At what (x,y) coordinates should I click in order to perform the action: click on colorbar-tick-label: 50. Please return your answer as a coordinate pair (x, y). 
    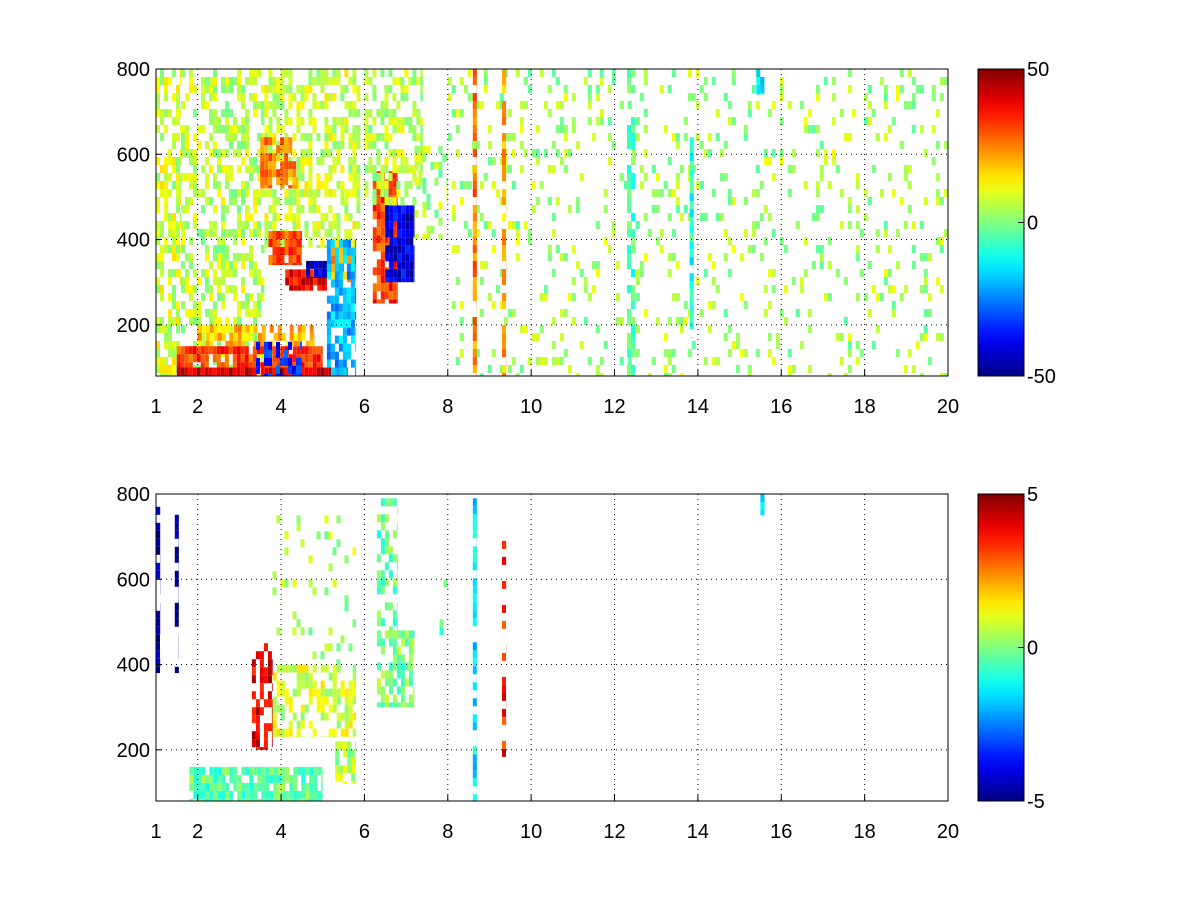
    Looking at the image, I should click on (1038, 70).